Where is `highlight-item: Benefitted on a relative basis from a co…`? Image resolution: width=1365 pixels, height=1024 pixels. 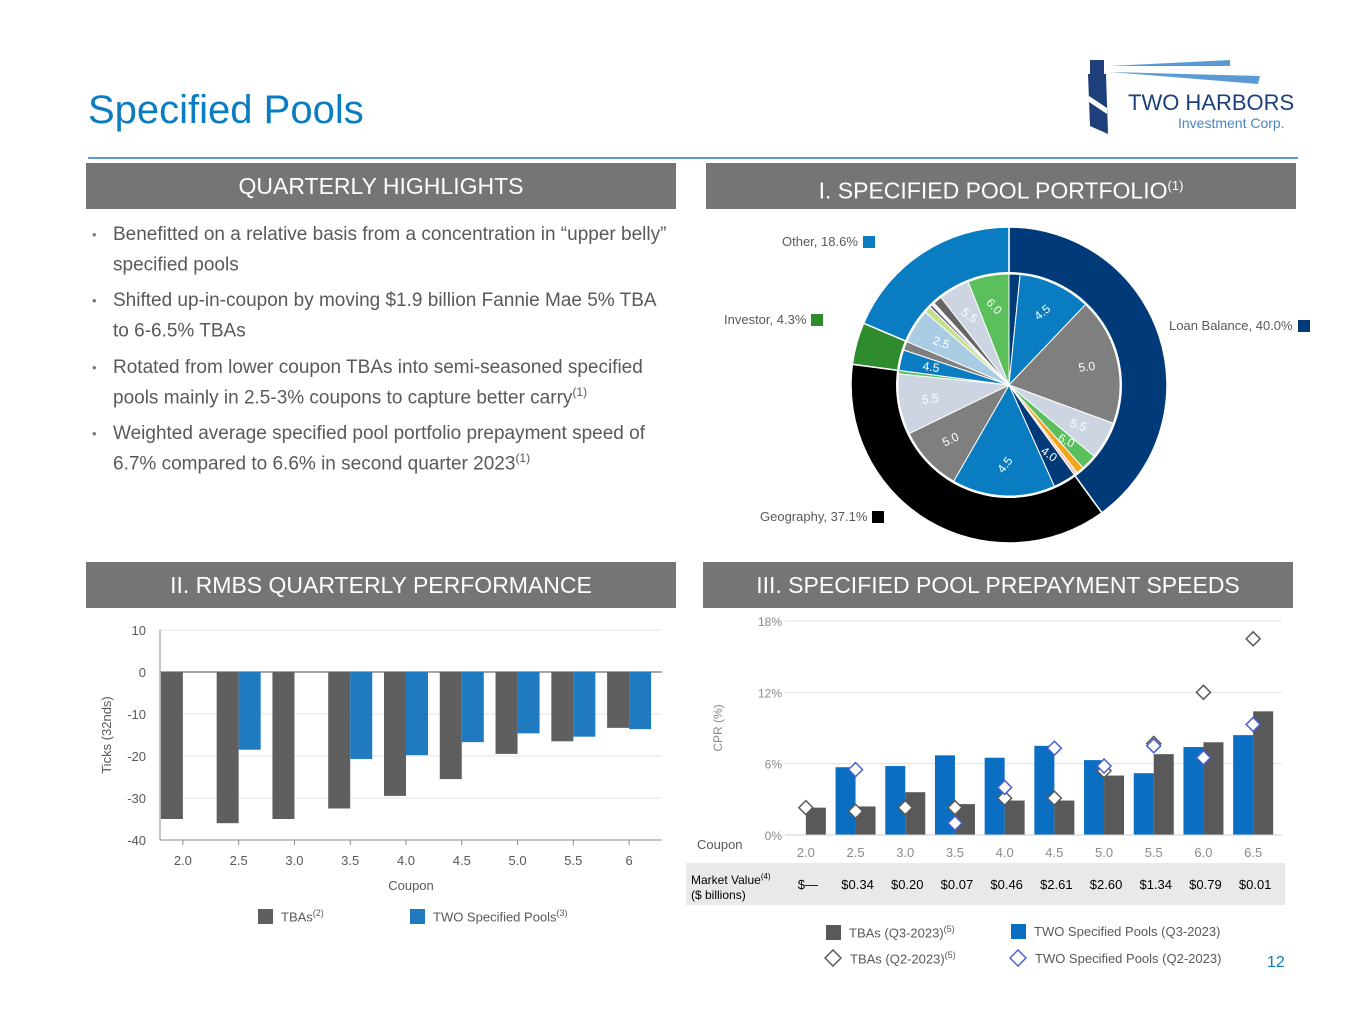 highlight-item: Benefitted on a relative basis from a co… is located at coordinates (382, 249).